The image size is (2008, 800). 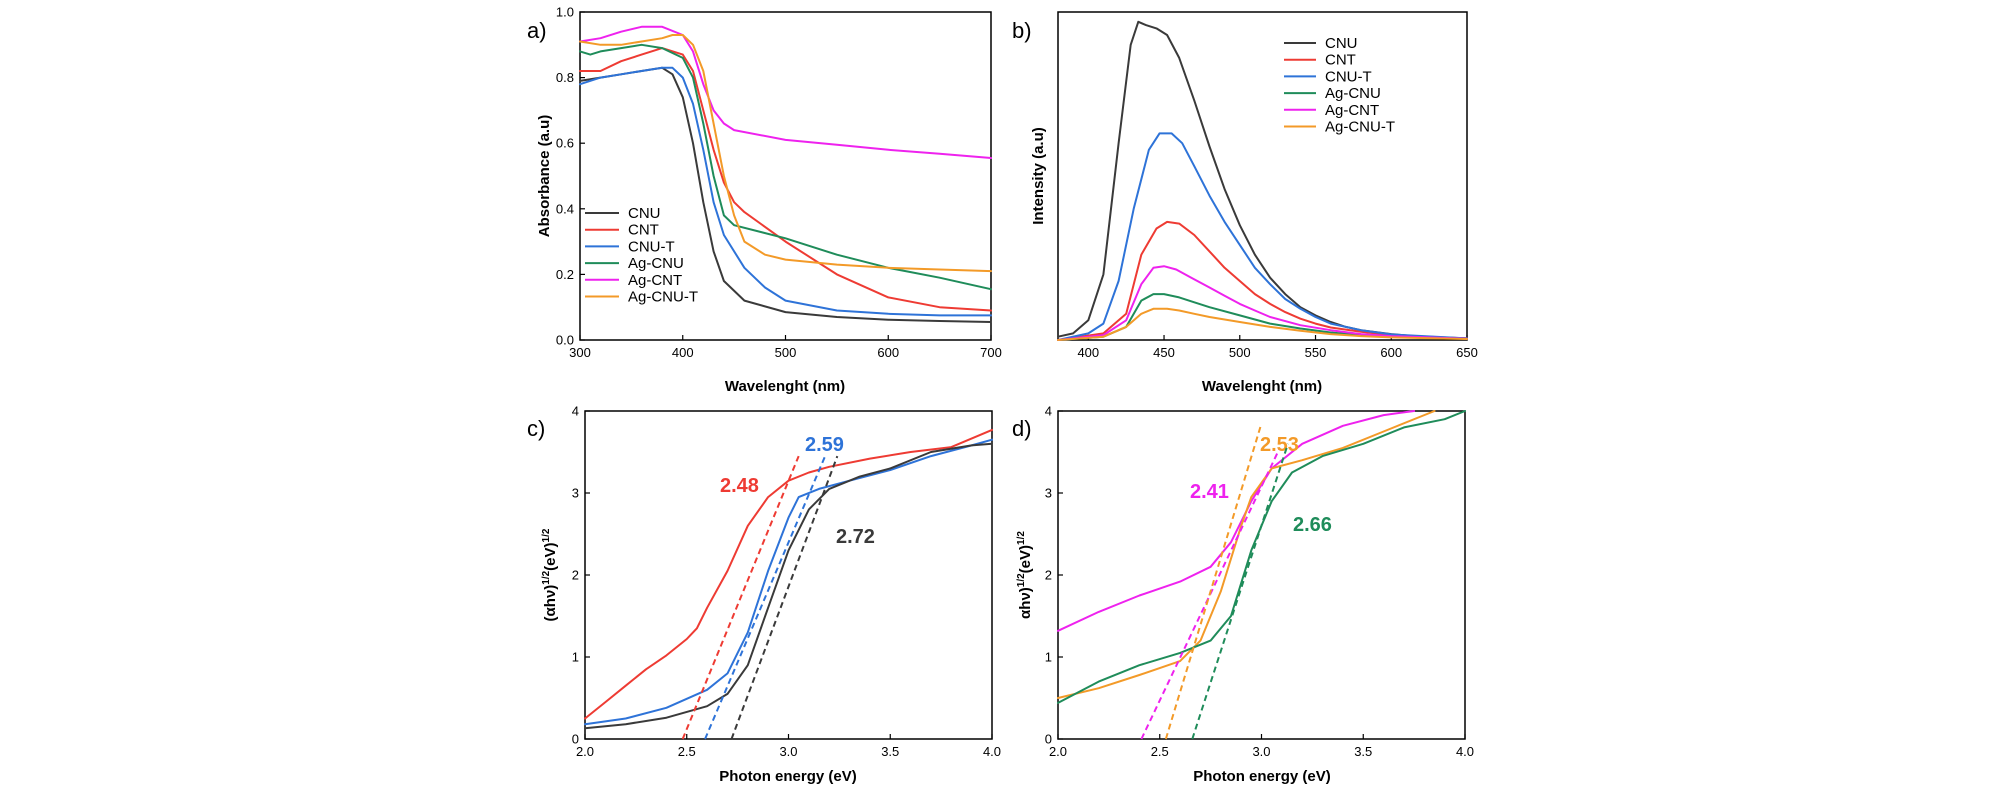 I want to click on panel-d-y-axis-label: αhν)1/2(eV)1/2, so click(x=1025, y=575).